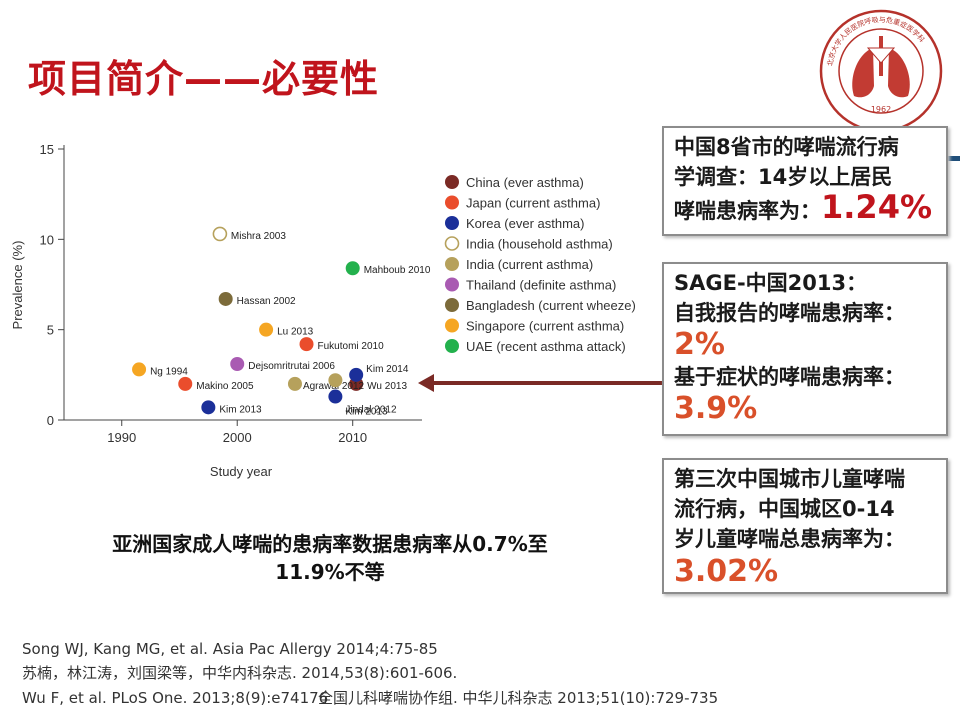 The width and height of the screenshot is (960, 720). Describe the element at coordinates (291, 366) in the screenshot. I see `point-label: Dejsomritrutai 2006` at that location.